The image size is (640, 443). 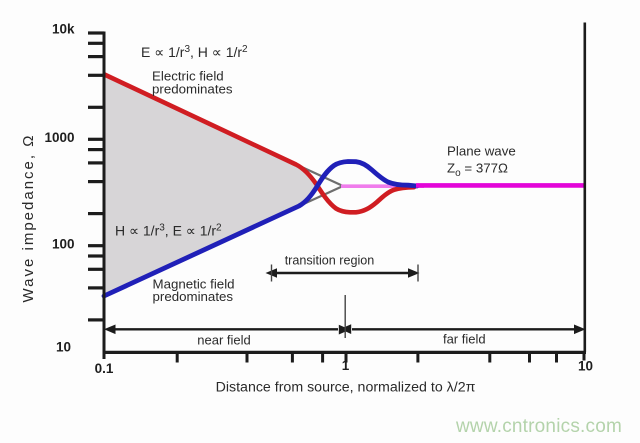 I want to click on svg-text: 1, so click(x=346, y=365).